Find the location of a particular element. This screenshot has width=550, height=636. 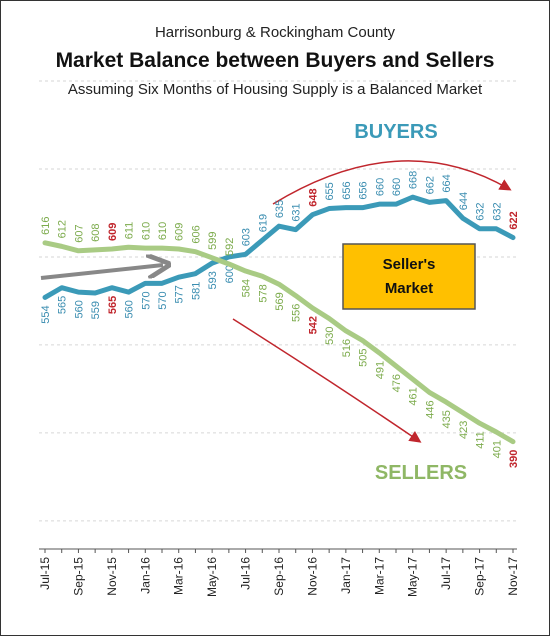

data-label: 648 is located at coordinates (313, 197).